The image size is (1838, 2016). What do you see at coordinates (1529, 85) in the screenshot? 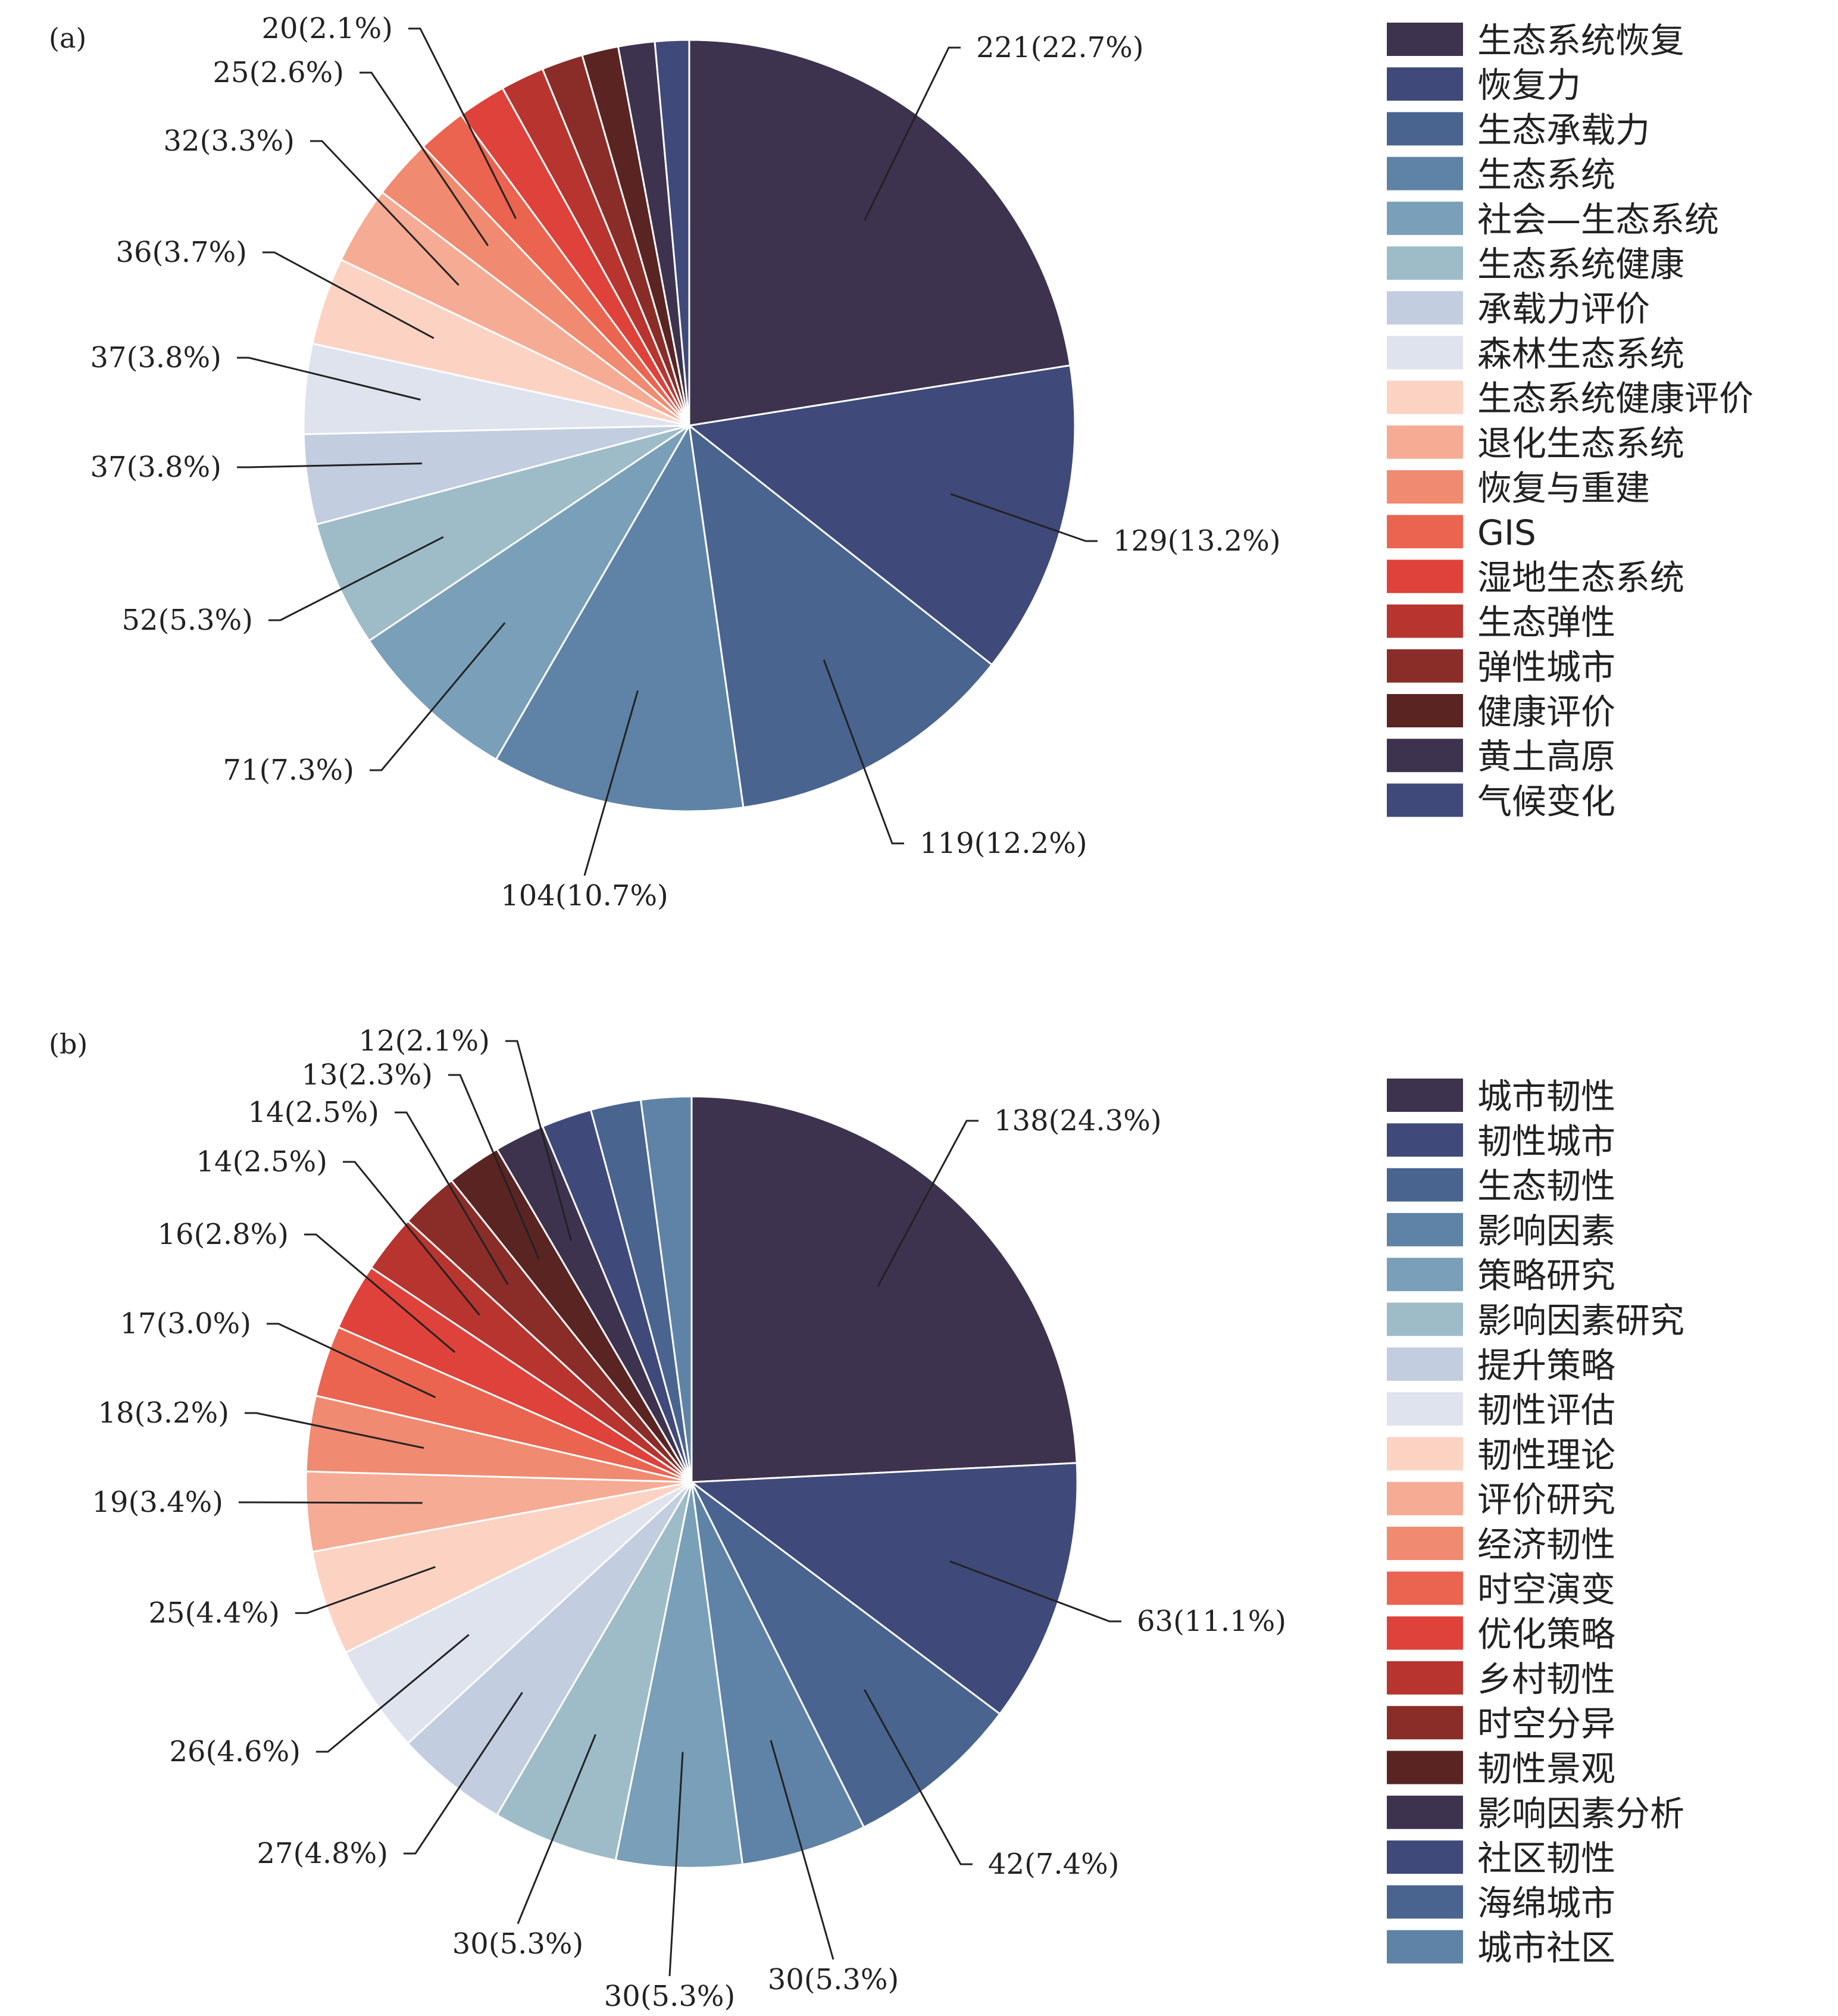
I see `legend-label: 恢复力` at bounding box center [1529, 85].